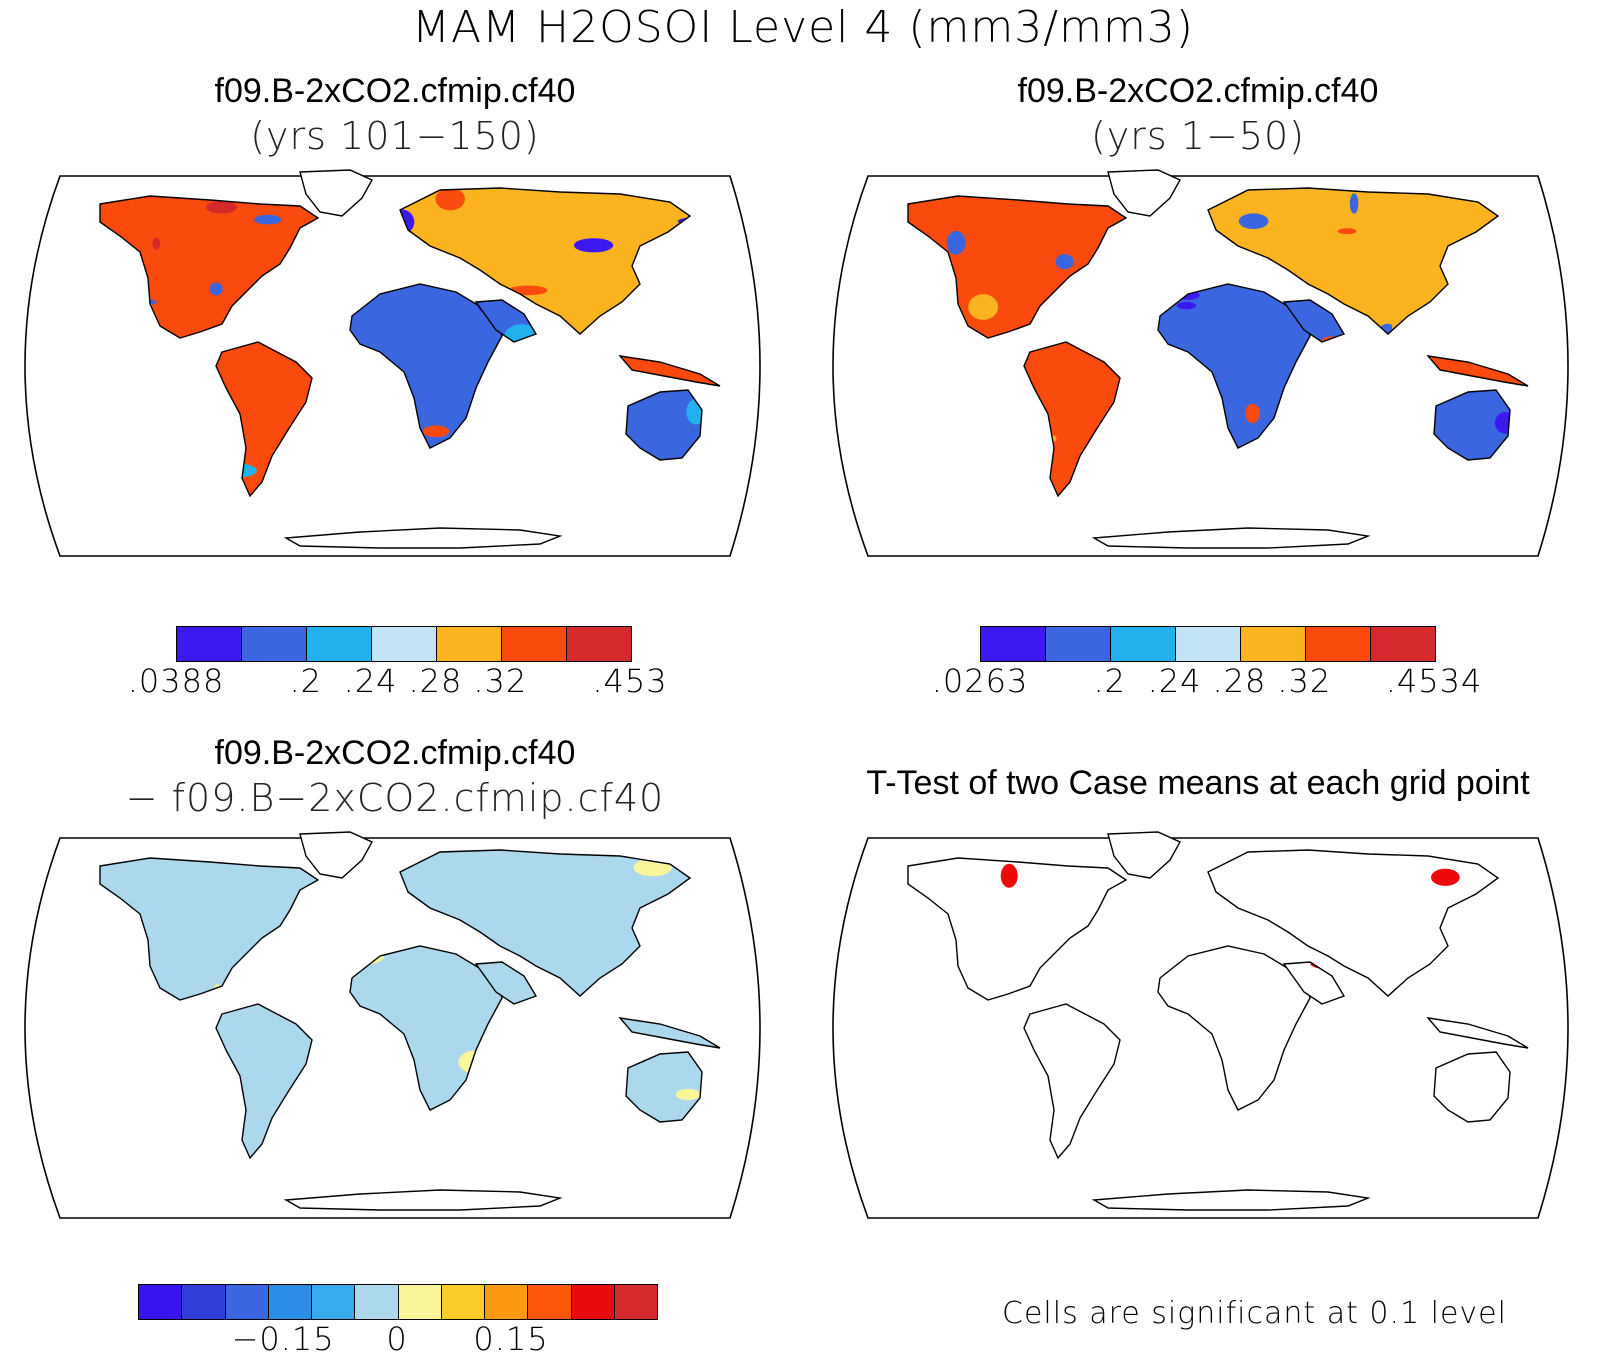 This screenshot has height=1358, width=1606. I want to click on colorbar-tick-label: 0, so click(397, 1339).